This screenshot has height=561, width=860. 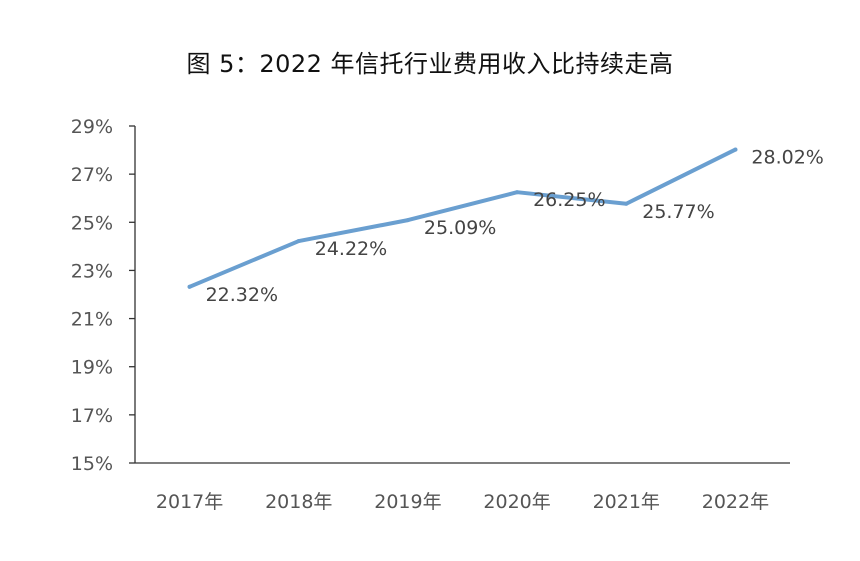 I want to click on y-tick-label: 15%, so click(x=92, y=464).